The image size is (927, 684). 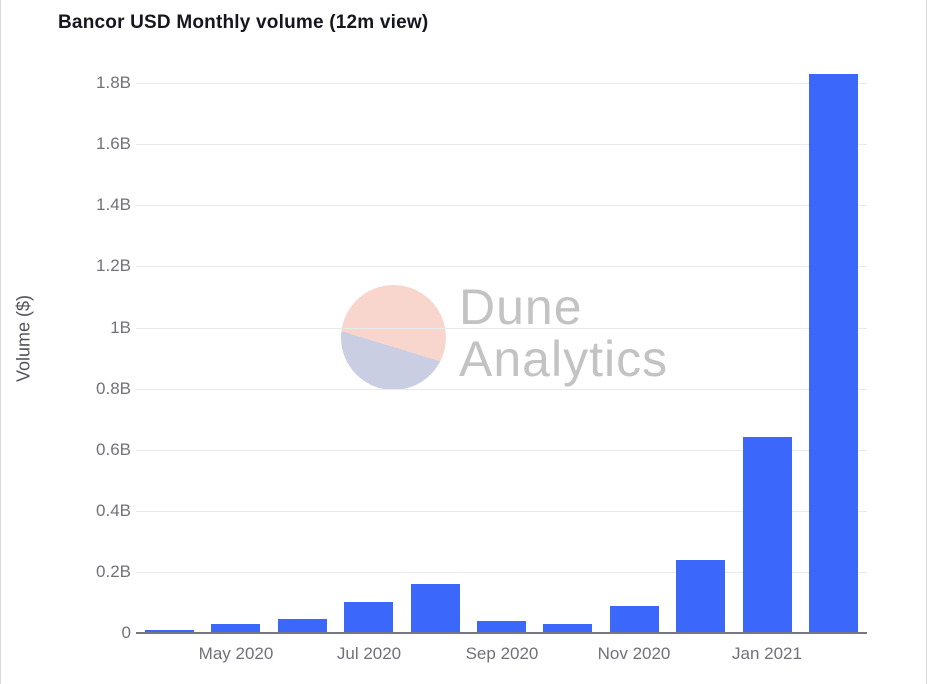 I want to click on y-tick-label: 1.6B, so click(x=113, y=143).